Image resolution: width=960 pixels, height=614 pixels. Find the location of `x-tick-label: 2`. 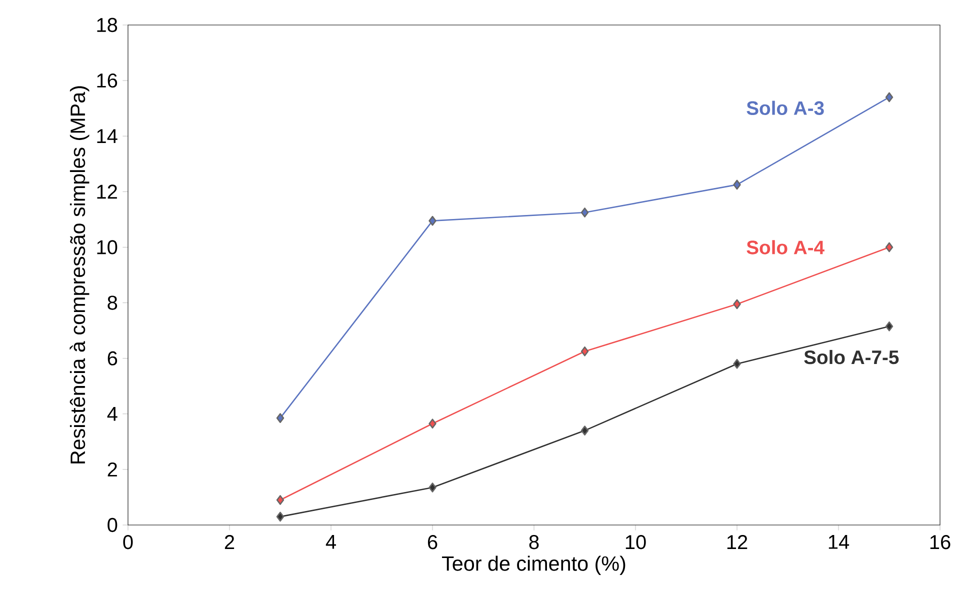

x-tick-label: 2 is located at coordinates (229, 542).